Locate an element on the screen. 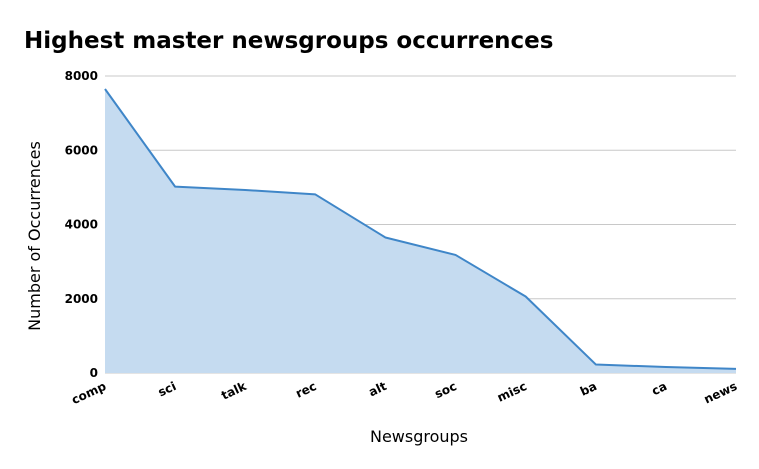  y-tick-label: 0 is located at coordinates (94, 373).